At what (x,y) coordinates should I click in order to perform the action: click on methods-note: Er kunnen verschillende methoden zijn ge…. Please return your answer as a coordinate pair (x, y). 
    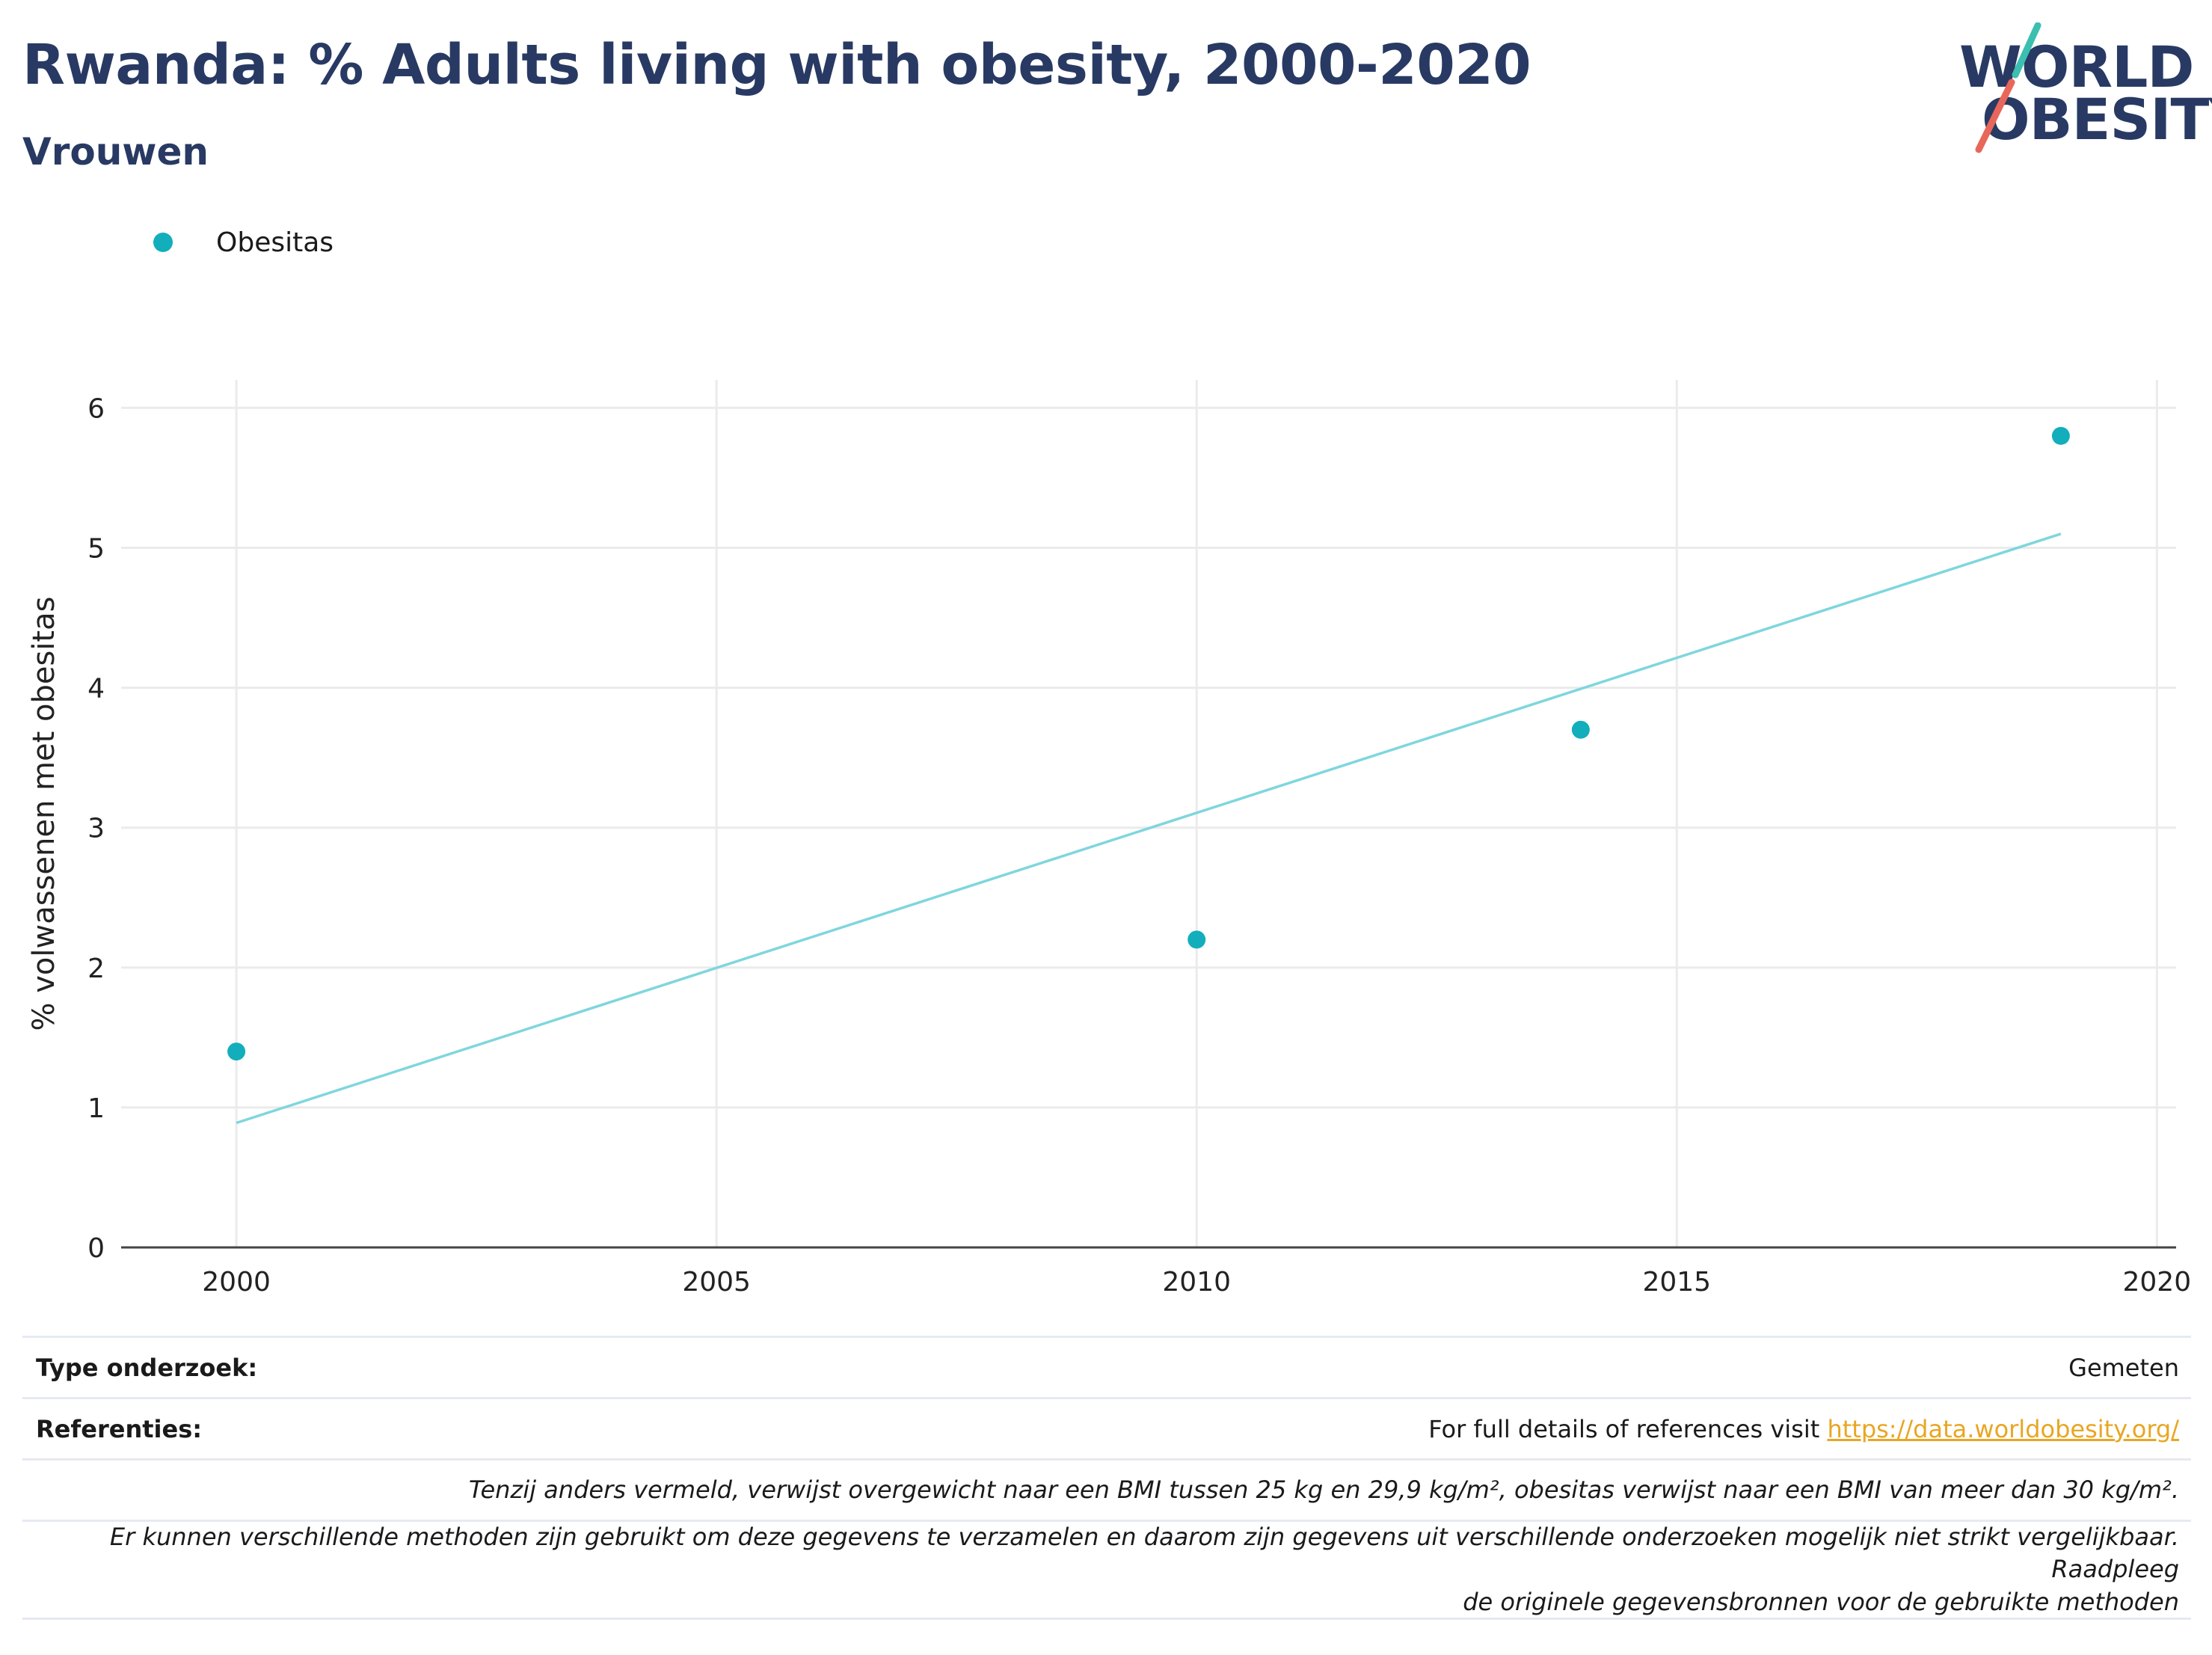
    Looking at the image, I should click on (1106, 1569).